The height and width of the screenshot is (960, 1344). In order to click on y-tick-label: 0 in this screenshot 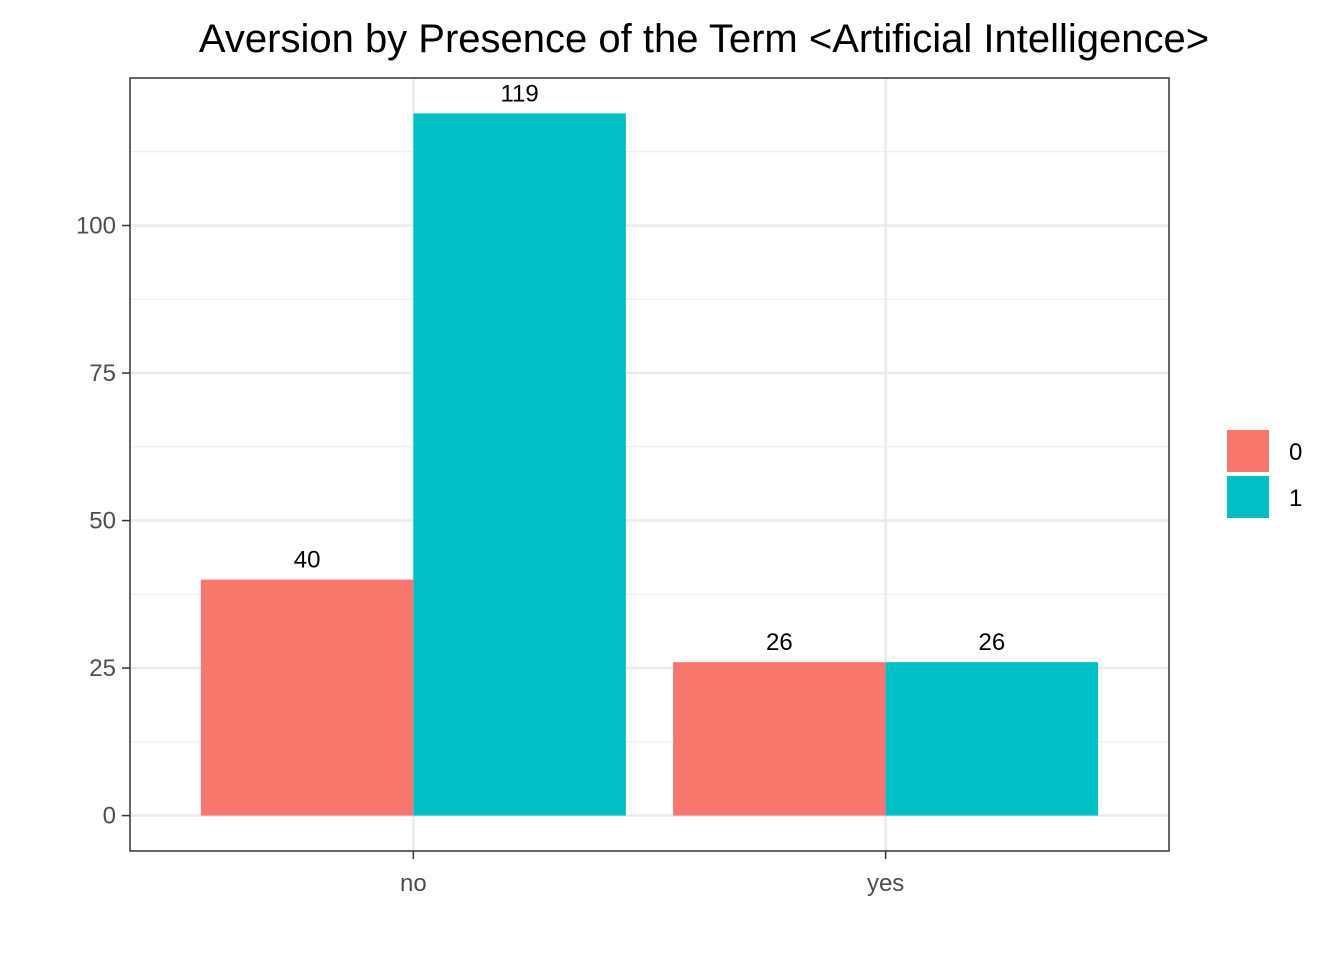, I will do `click(109, 816)`.